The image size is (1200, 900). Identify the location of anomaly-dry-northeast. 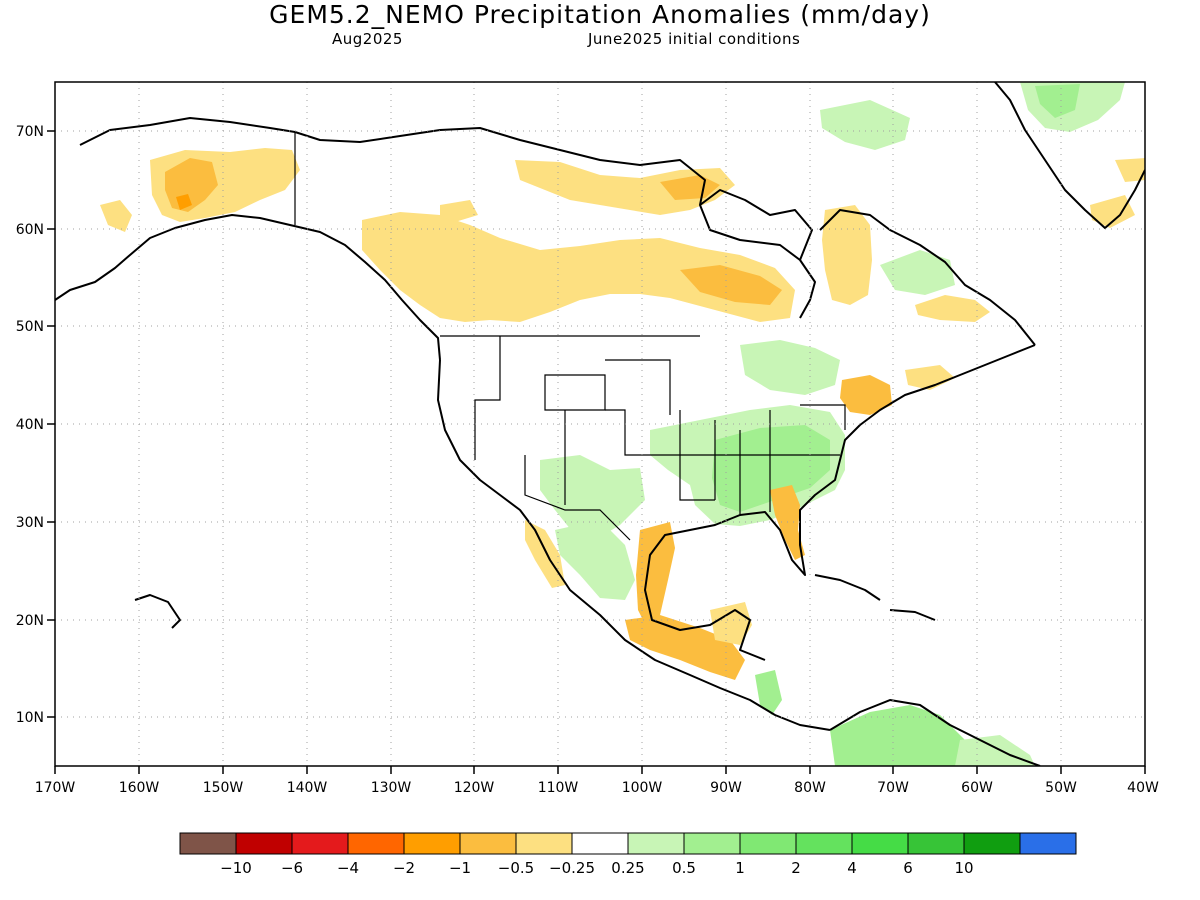
(866, 395).